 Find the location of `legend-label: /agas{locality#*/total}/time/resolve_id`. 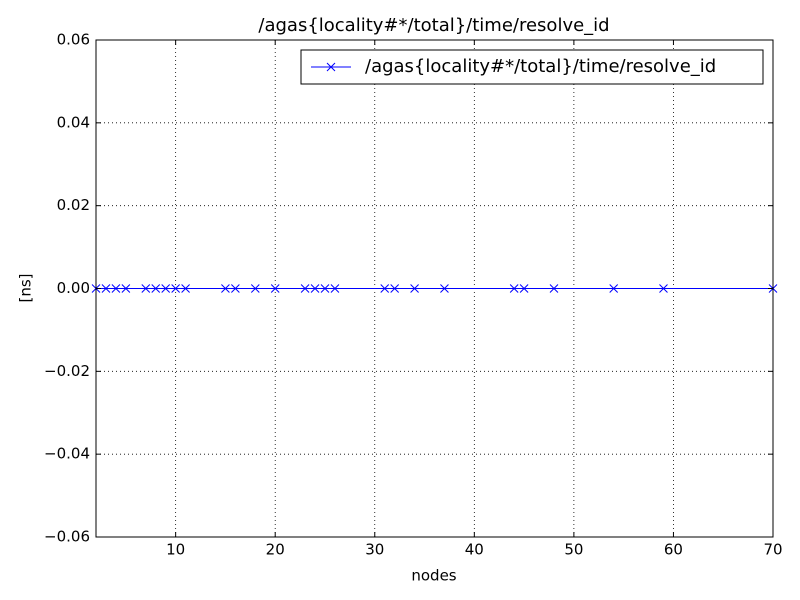

legend-label: /agas{locality#*/total}/time/resolve_id is located at coordinates (540, 66).